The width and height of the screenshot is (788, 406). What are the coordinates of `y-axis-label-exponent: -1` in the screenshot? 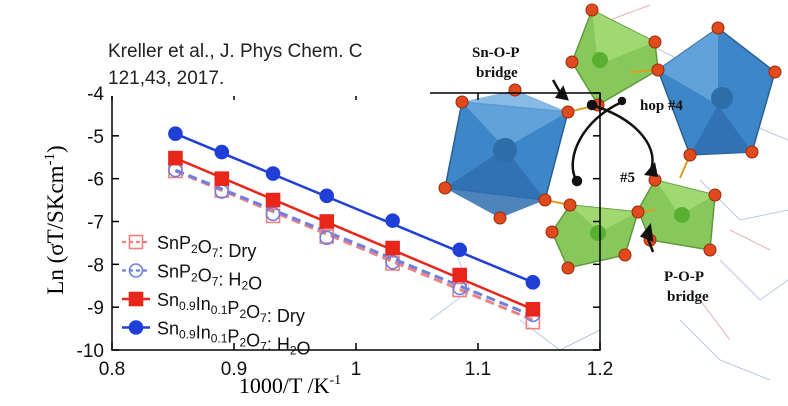 It's located at (50, 159).